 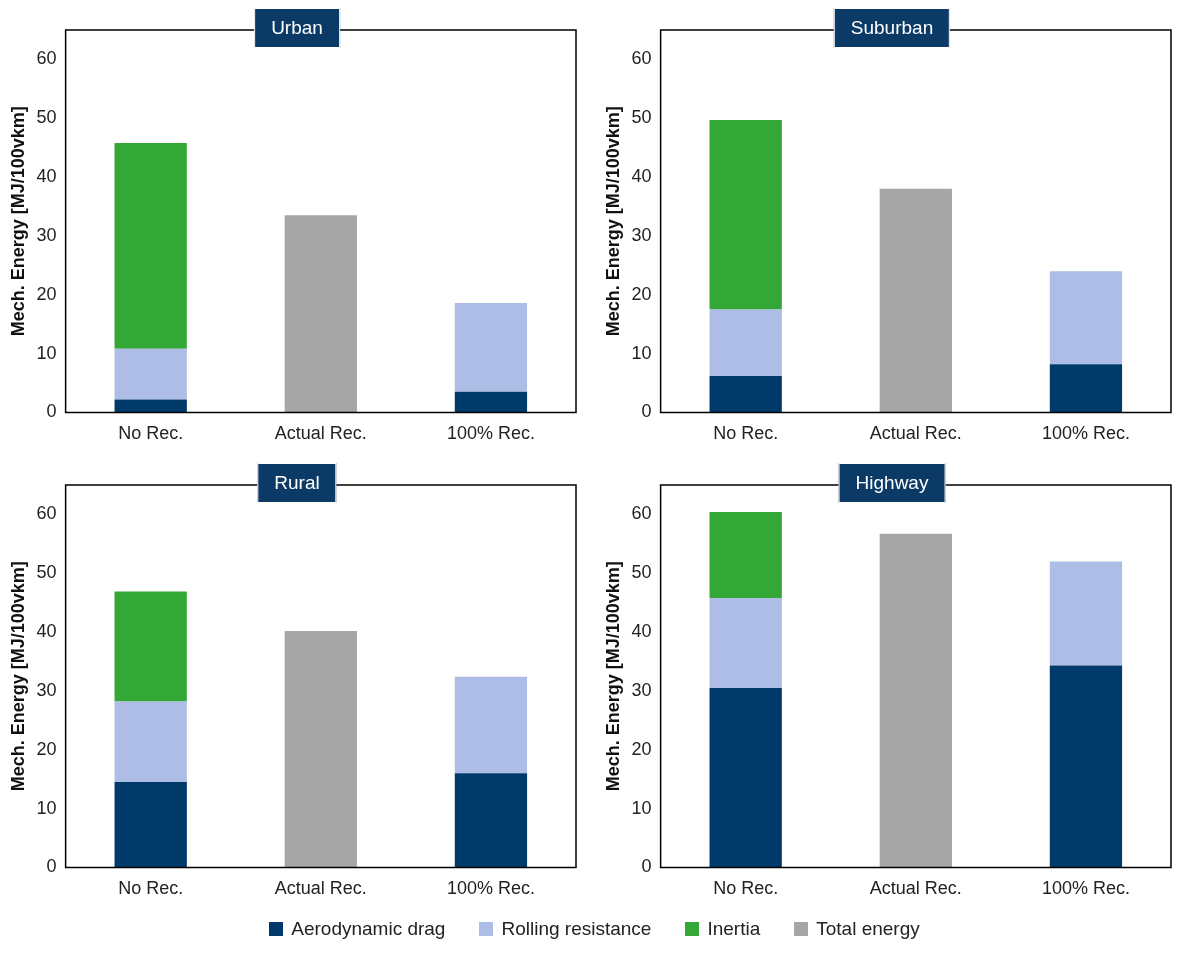 I want to click on legend-label: Total energy, so click(x=868, y=929).